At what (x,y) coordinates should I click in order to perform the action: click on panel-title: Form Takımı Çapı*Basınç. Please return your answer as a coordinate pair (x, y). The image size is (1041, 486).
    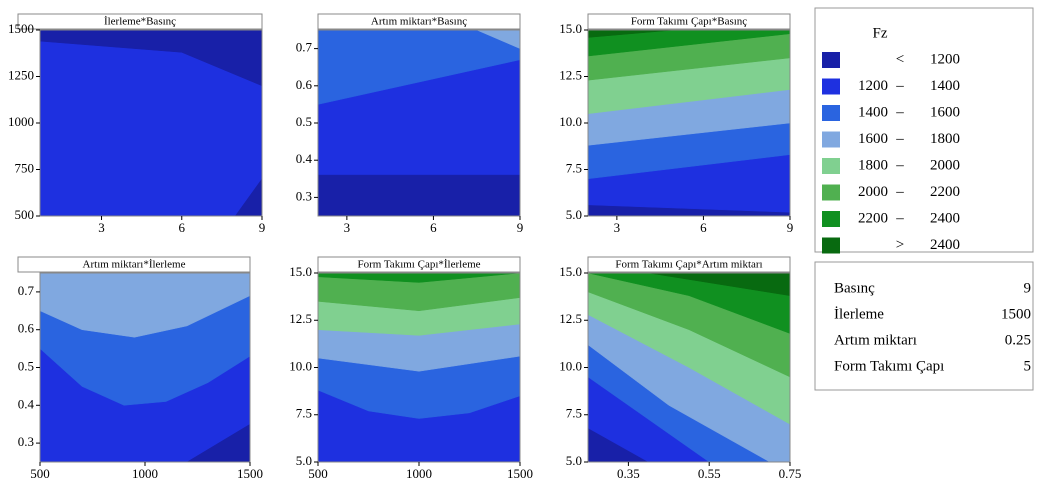
    Looking at the image, I should click on (689, 22).